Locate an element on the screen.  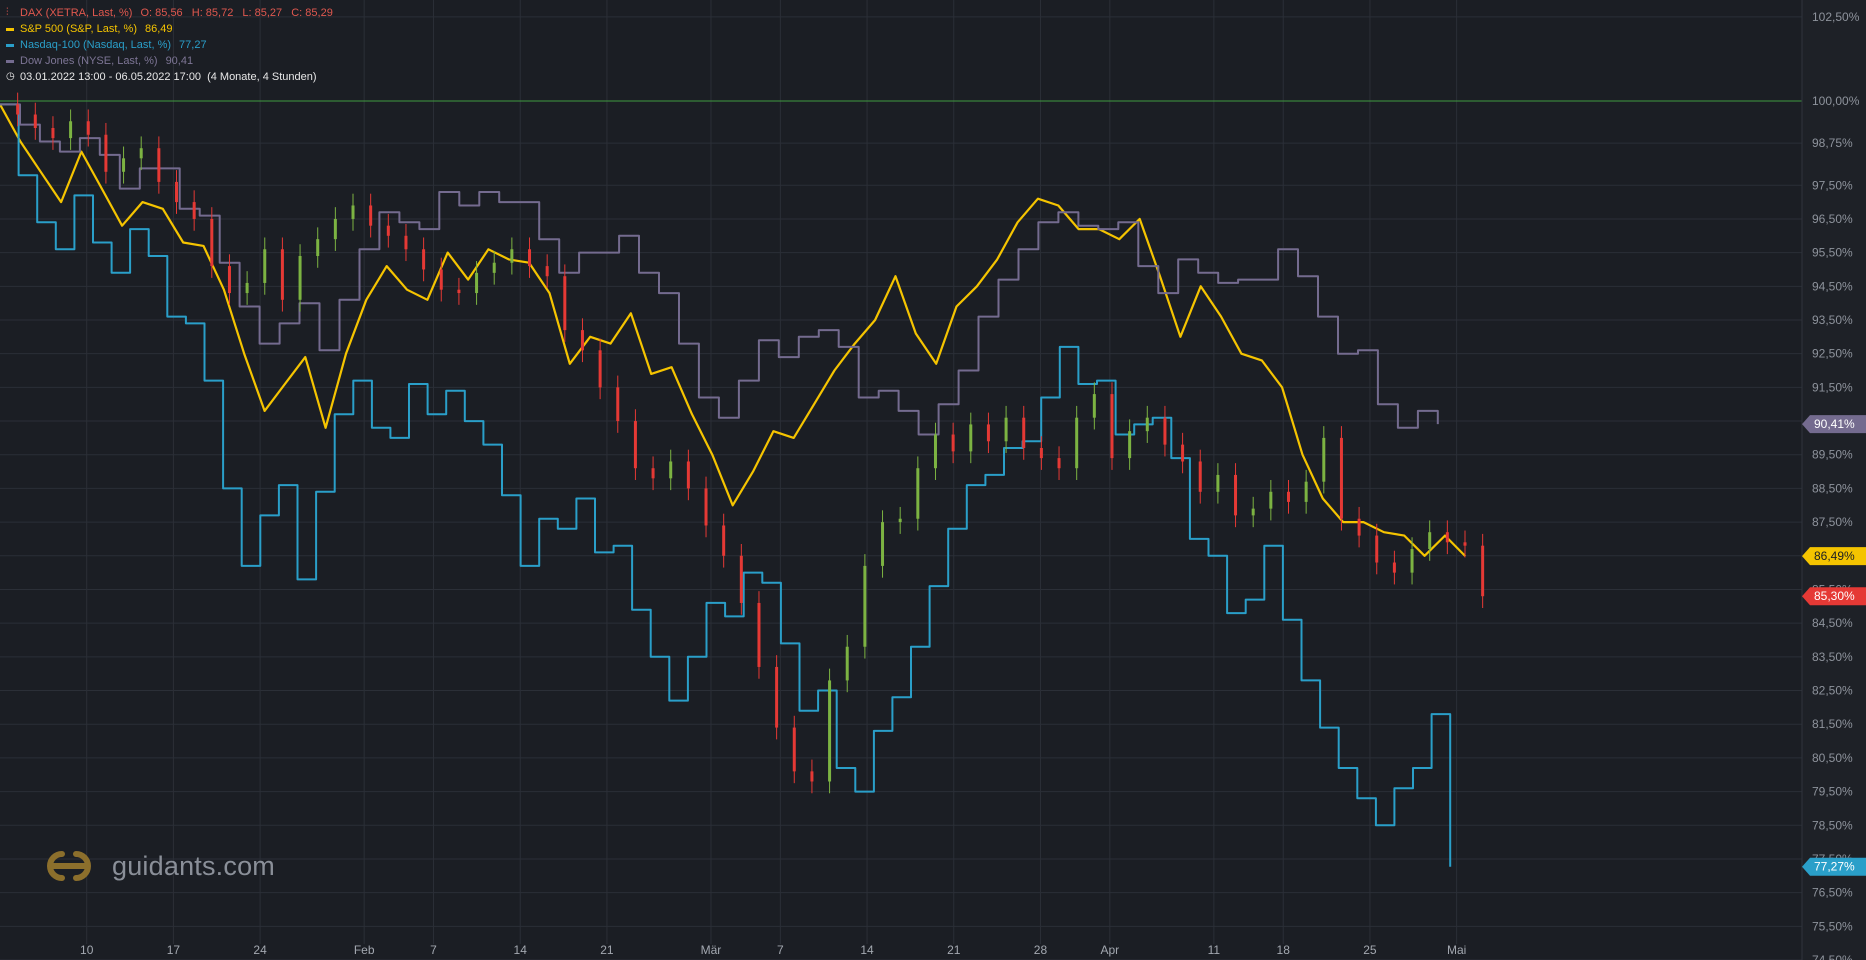
watermark: guidants.com is located at coordinates (156, 866).